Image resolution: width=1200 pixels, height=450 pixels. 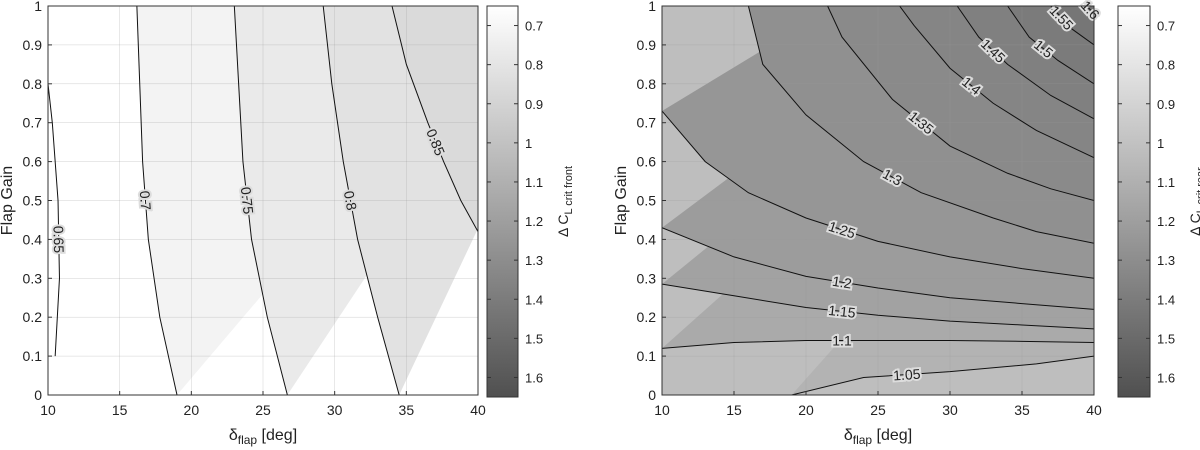 I want to click on contour-label-group: 0.65, so click(x=59, y=240).